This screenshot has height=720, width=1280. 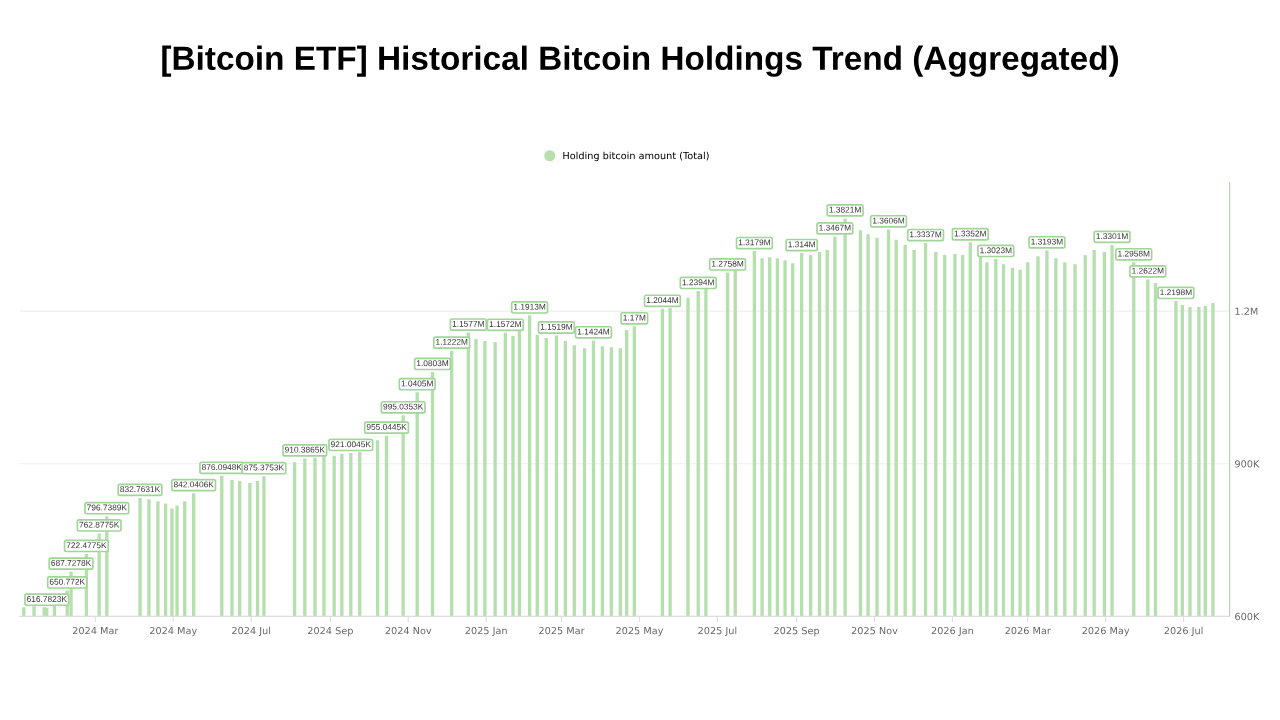 What do you see at coordinates (1176, 292) in the screenshot?
I see `data-label: 1.2198M` at bounding box center [1176, 292].